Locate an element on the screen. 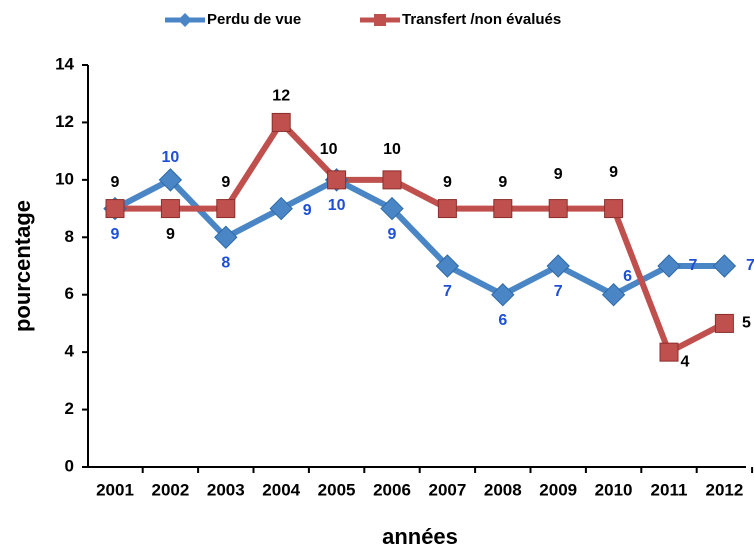 Image resolution: width=754 pixels, height=549 pixels. x-tick-label: 2005 is located at coordinates (337, 489).